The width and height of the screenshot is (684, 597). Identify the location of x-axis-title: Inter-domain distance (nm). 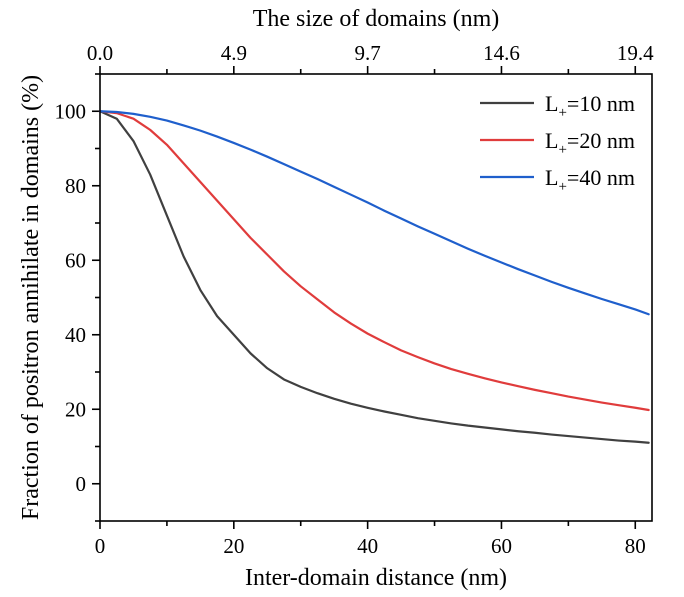
(376, 578).